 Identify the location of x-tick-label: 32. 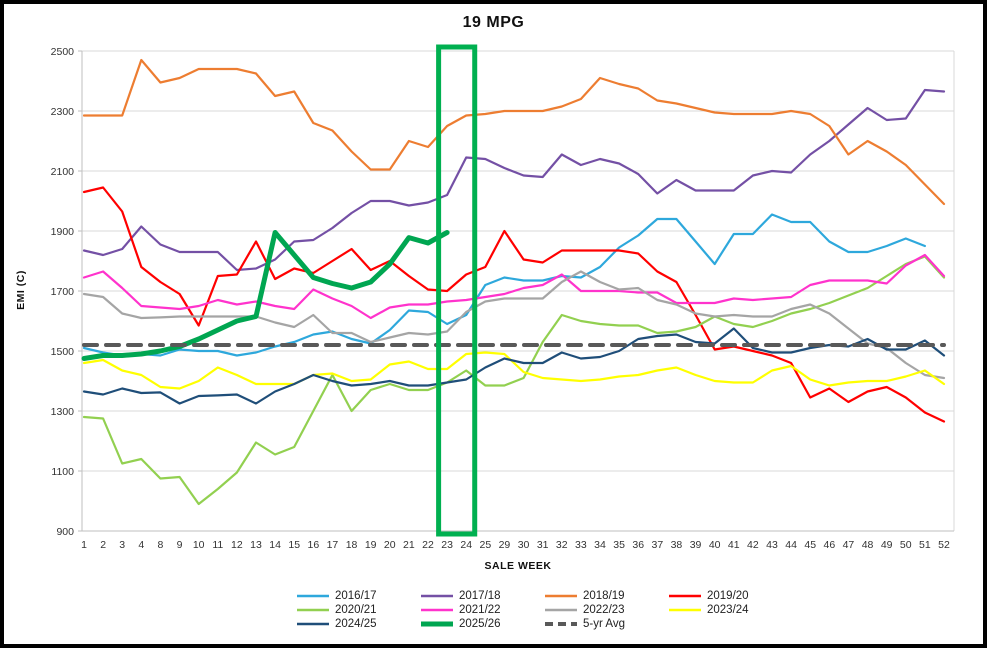
(562, 545).